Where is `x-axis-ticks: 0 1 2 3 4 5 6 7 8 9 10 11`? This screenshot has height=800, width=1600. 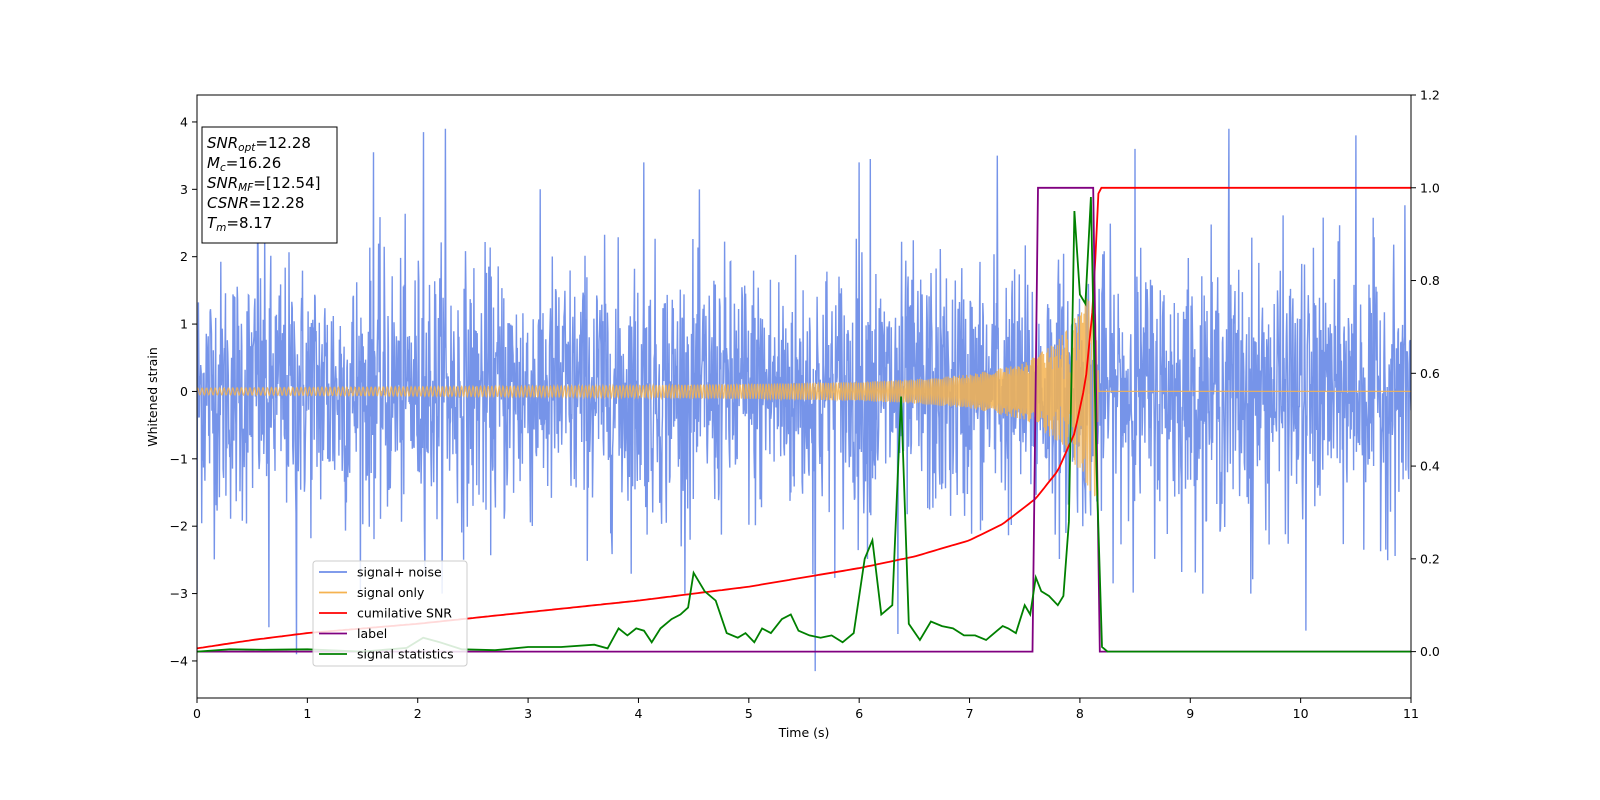 x-axis-ticks: 0 1 2 3 4 5 6 7 8 9 10 11 is located at coordinates (806, 709).